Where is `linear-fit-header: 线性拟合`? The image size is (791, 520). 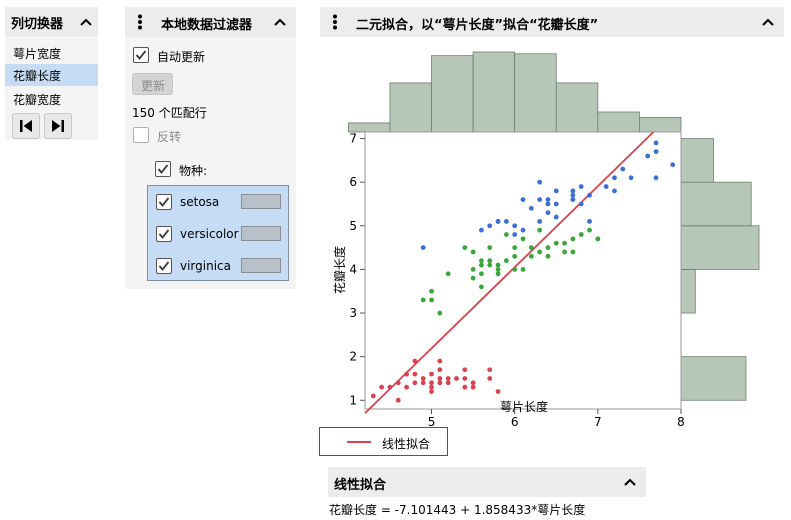
linear-fit-header: 线性拟合 is located at coordinates (487, 482).